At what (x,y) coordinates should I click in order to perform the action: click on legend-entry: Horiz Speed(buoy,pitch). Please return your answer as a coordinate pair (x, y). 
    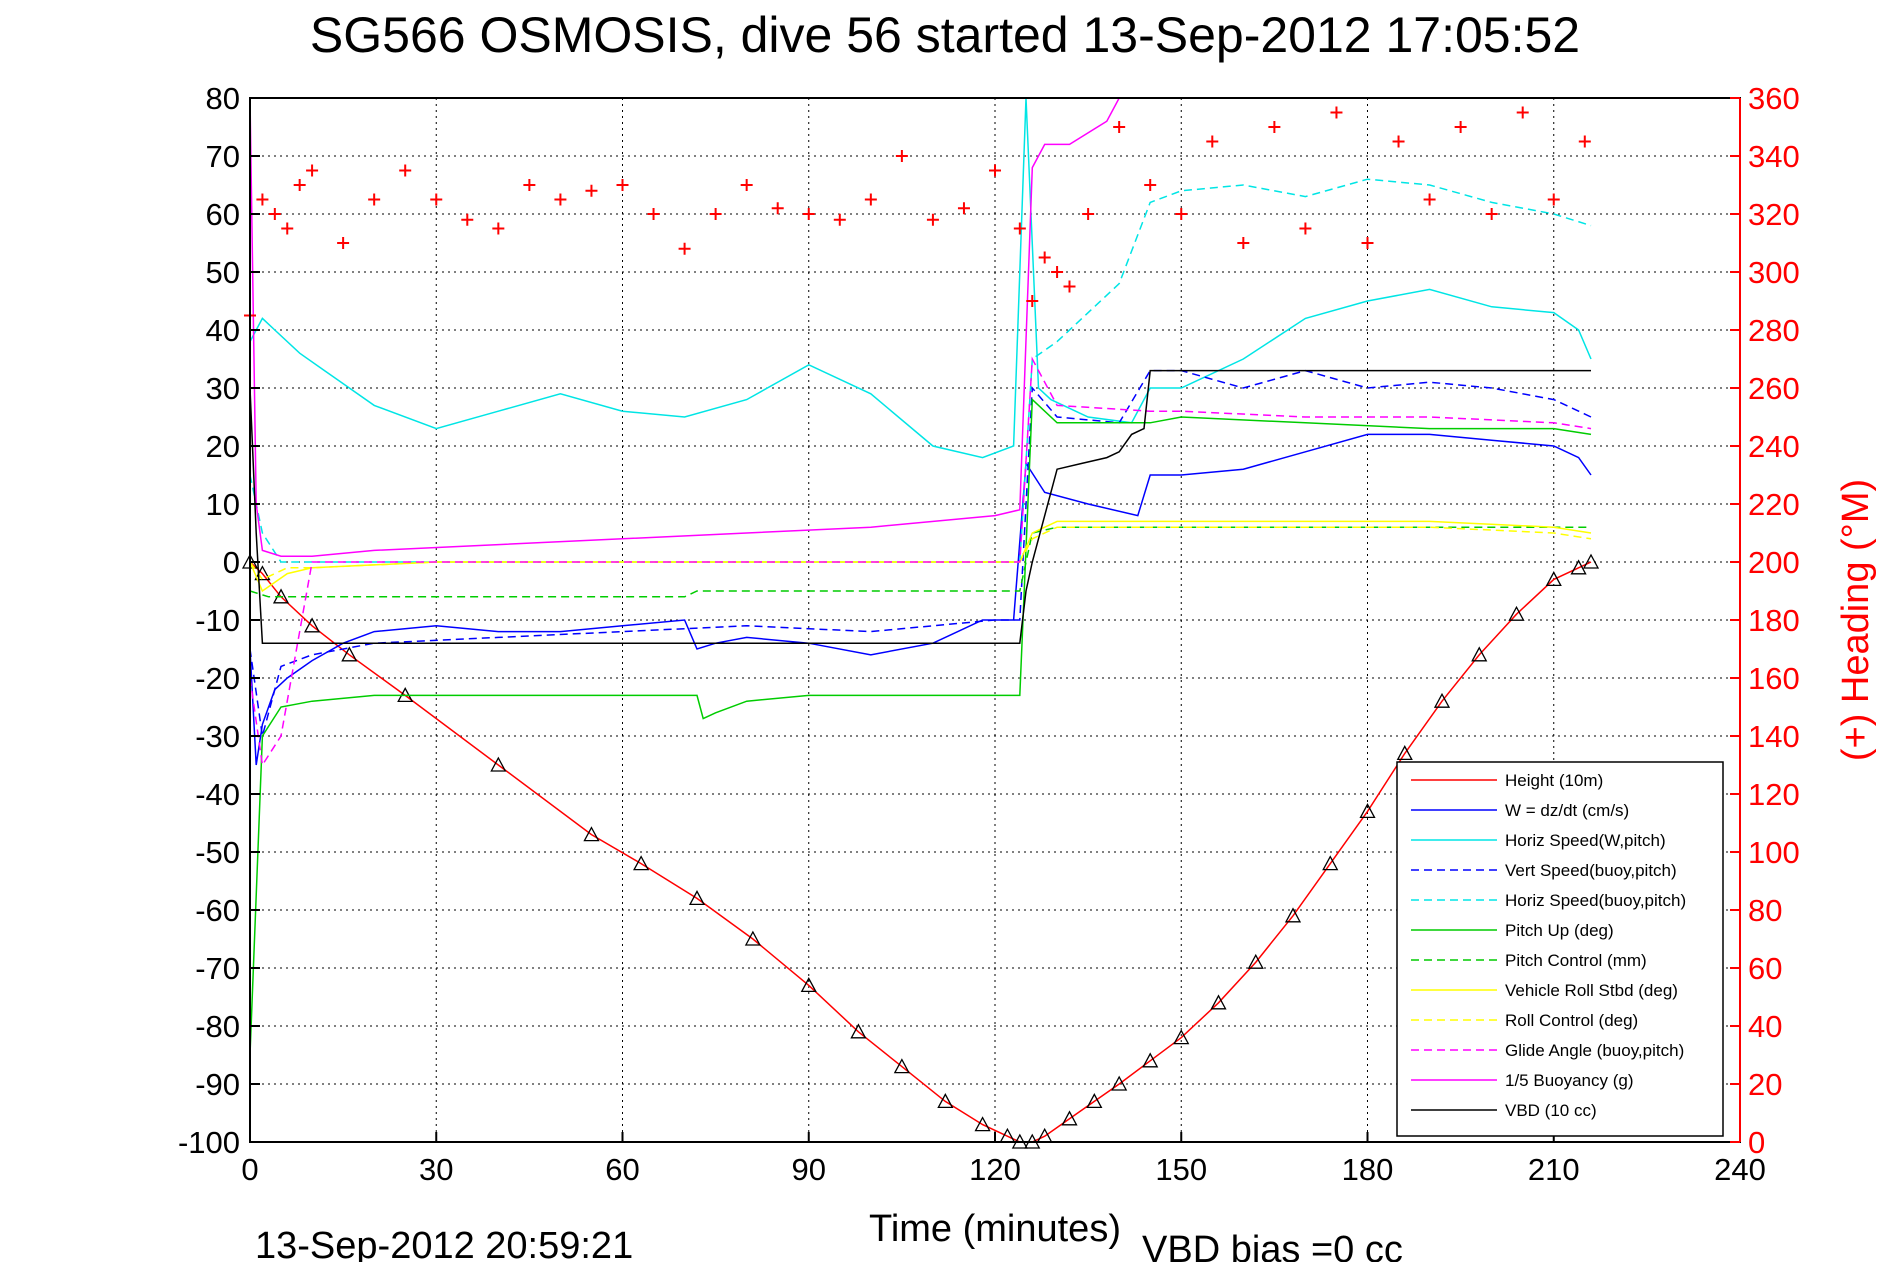
    Looking at the image, I should click on (1595, 900).